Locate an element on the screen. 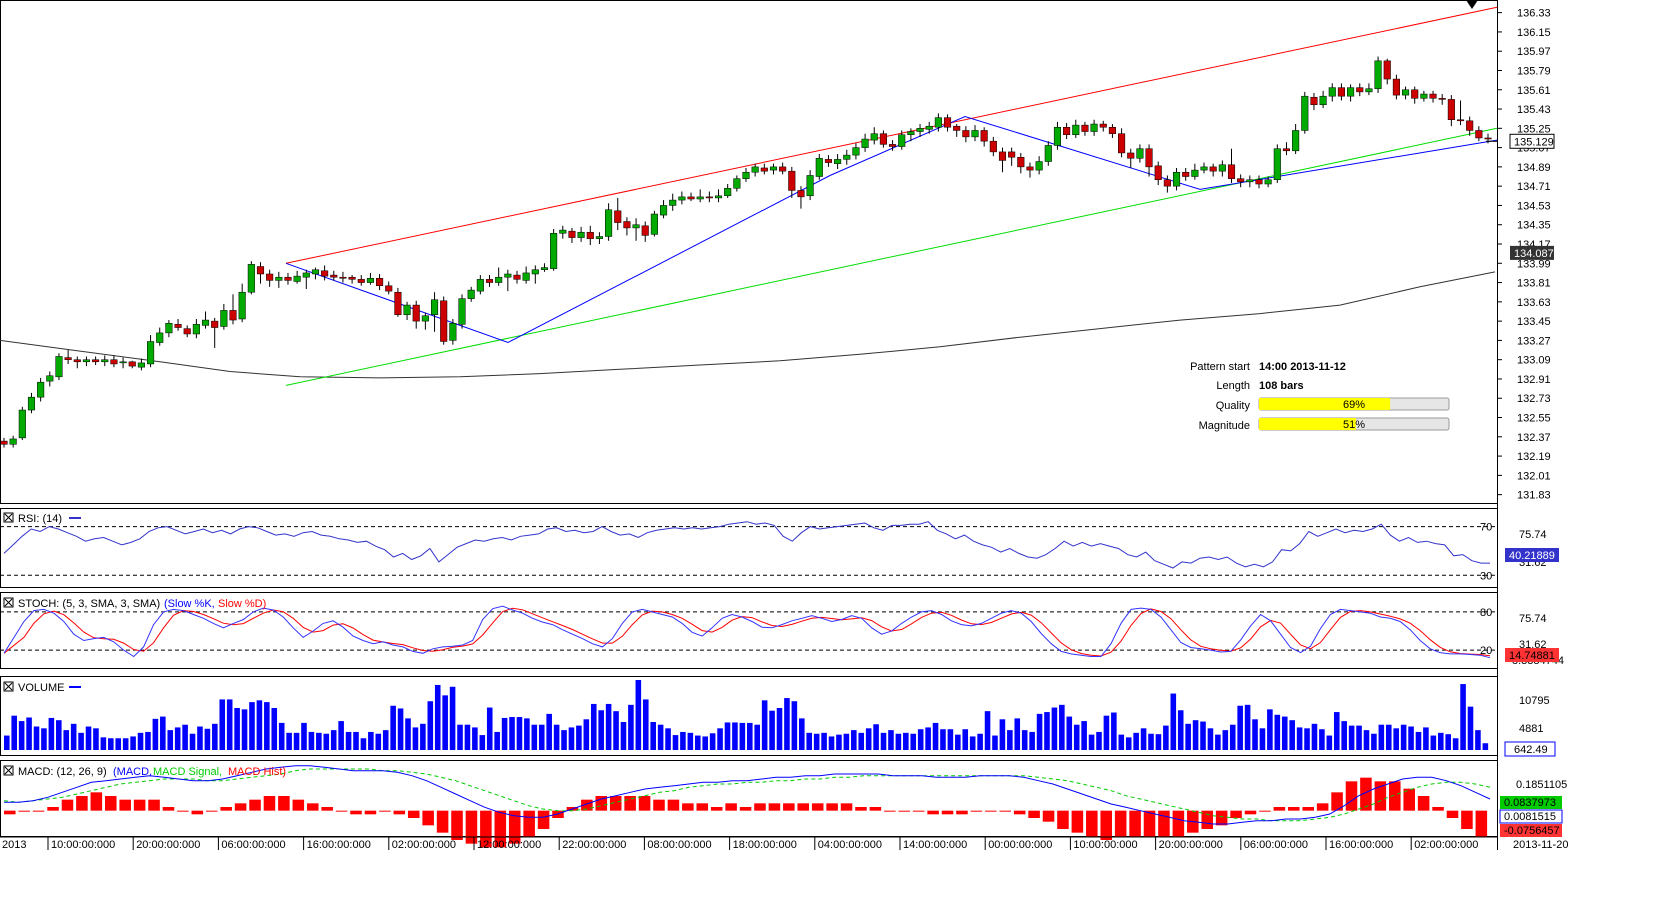  price-tick-label: 134.89 is located at coordinates (1534, 168).